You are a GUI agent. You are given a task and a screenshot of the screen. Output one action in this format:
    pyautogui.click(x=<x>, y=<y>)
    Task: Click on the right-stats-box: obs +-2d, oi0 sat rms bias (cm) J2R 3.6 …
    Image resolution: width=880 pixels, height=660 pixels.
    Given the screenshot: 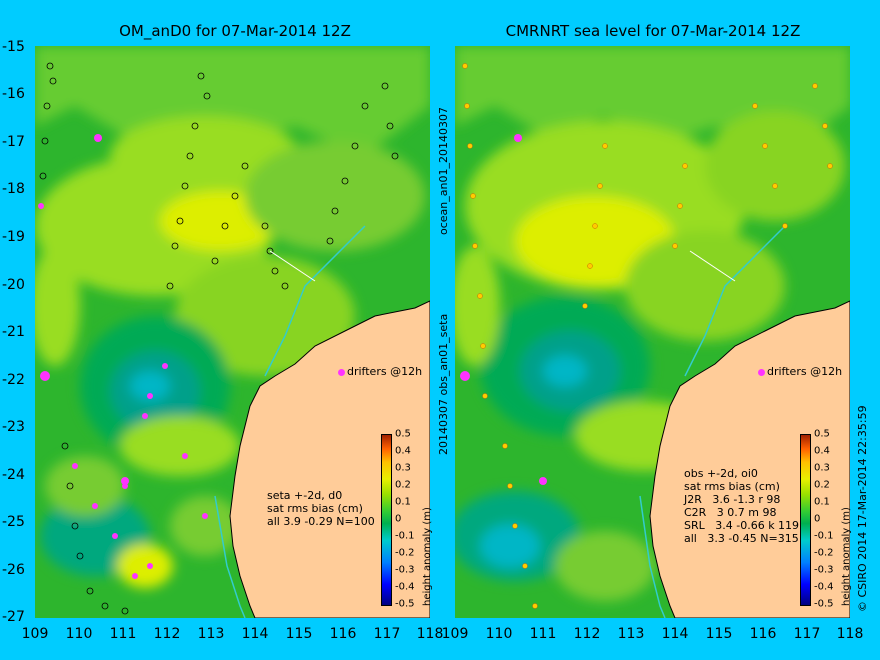 What is the action you would take?
    pyautogui.click(x=741, y=506)
    